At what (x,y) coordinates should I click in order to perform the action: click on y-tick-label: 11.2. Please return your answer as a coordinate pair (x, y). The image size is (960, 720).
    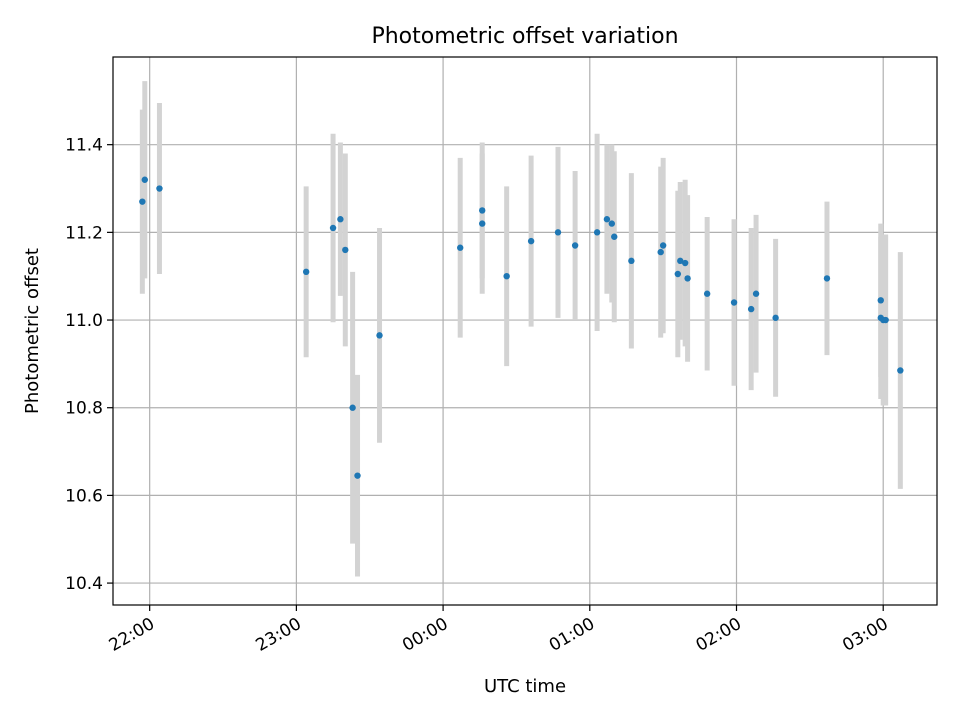
    Looking at the image, I should click on (84, 233).